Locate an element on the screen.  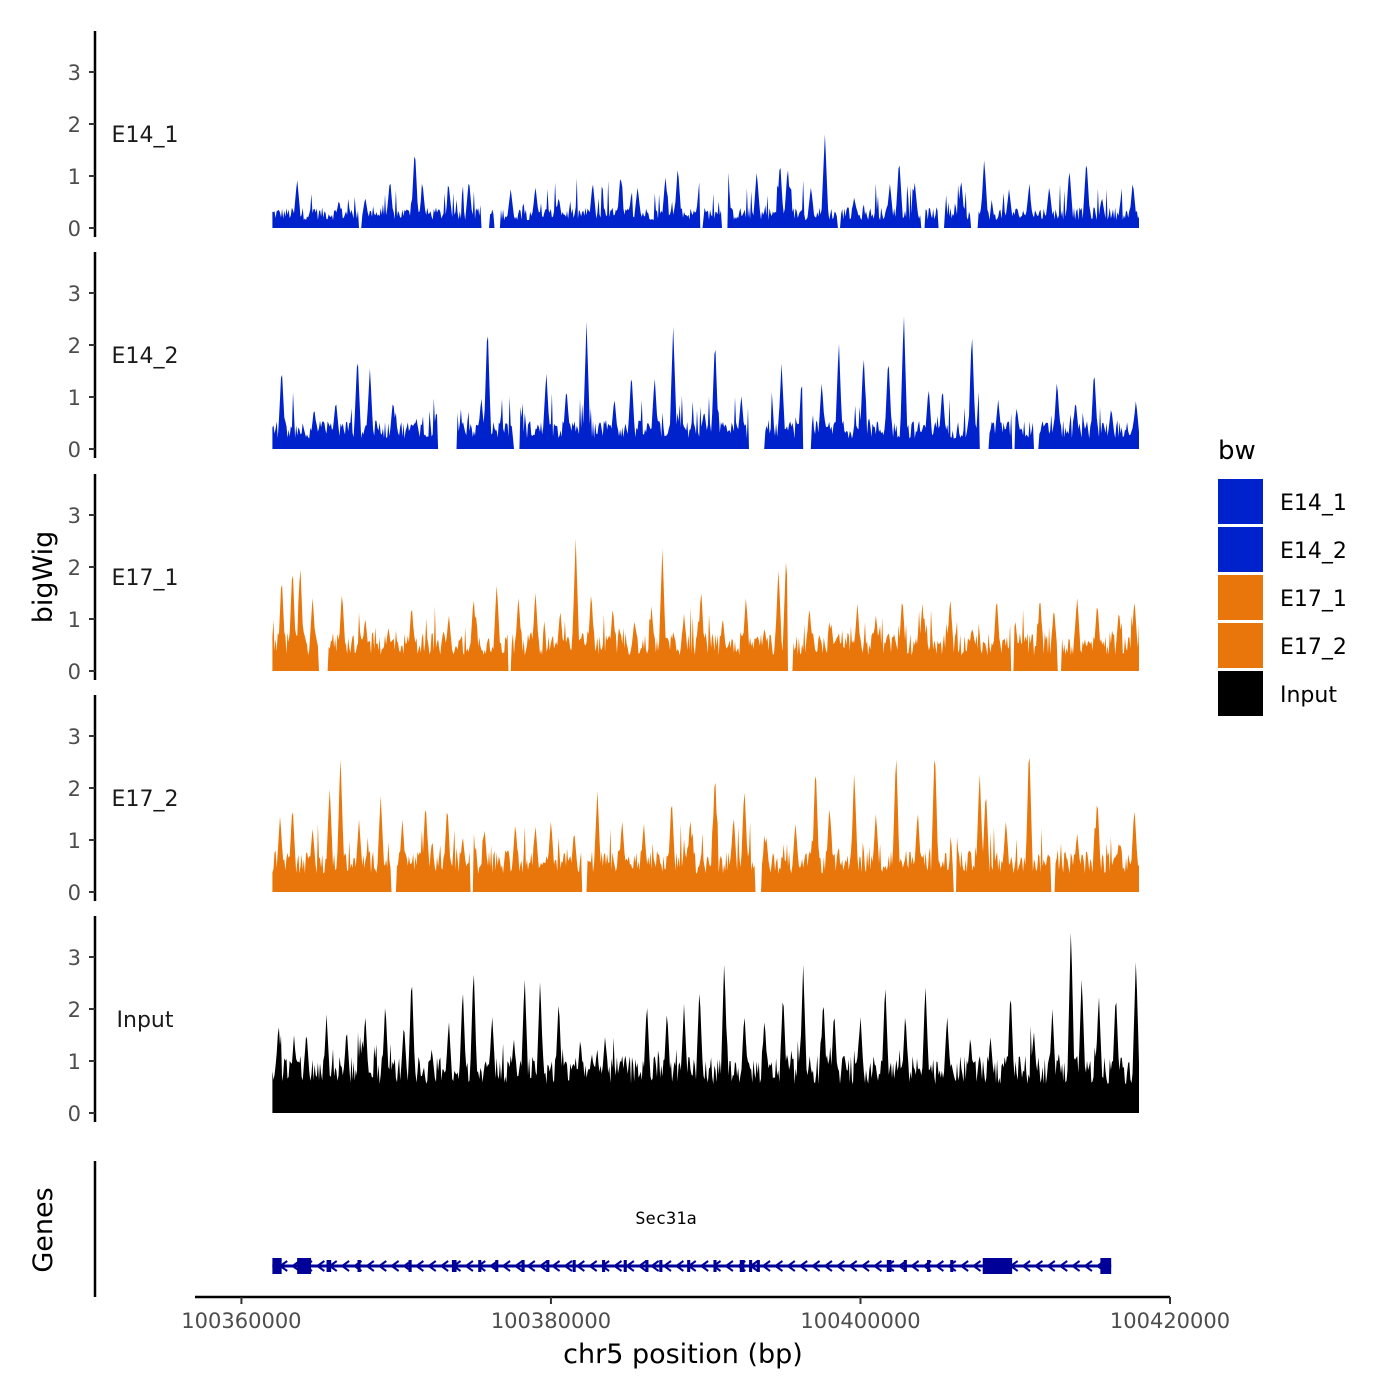
track-label-Input: Input is located at coordinates (145, 1020).